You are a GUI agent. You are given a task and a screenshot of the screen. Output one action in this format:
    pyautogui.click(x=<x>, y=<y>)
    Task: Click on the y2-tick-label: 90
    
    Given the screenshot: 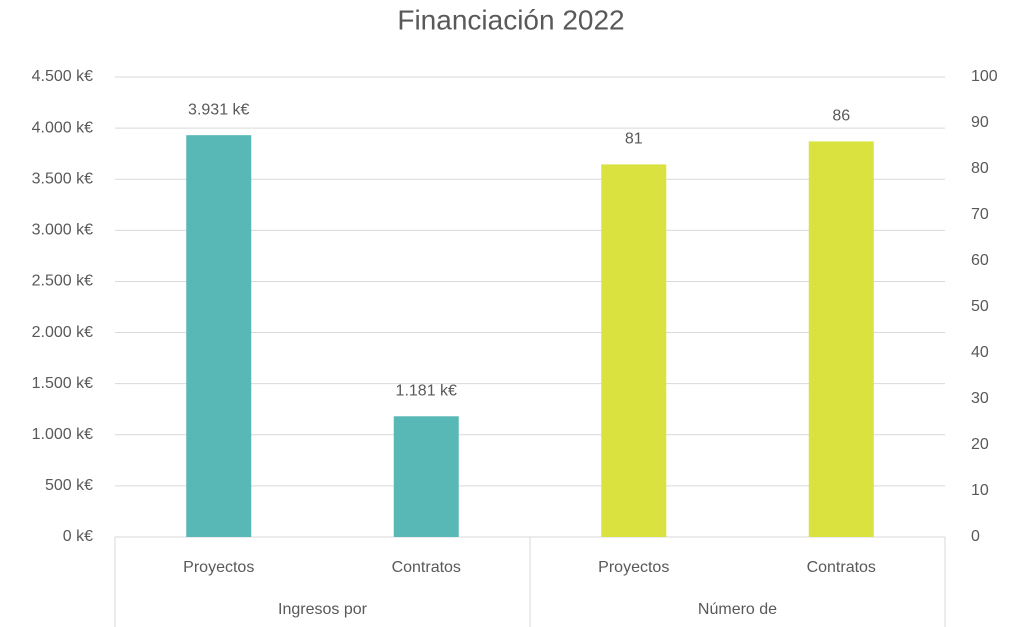 What is the action you would take?
    pyautogui.click(x=980, y=122)
    